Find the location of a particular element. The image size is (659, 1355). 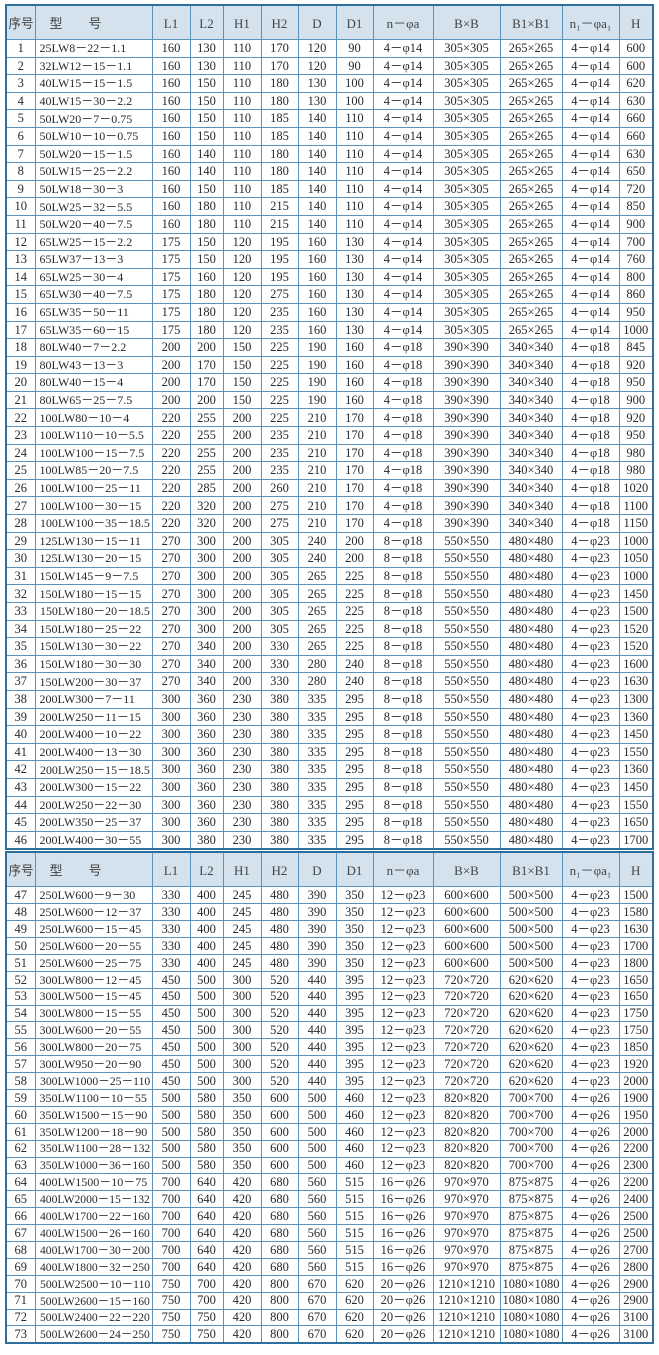

cell-b-x-b-text: 305×305 is located at coordinates (466, 294).